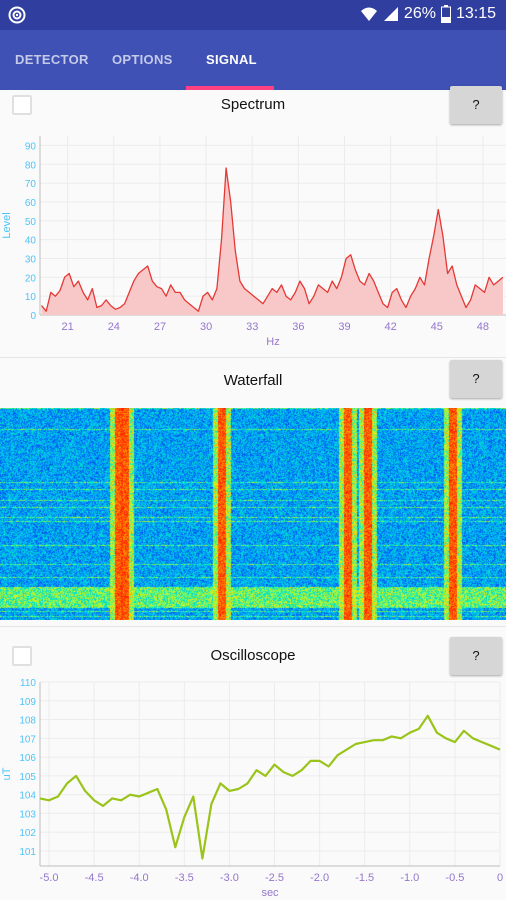  Describe the element at coordinates (94, 878) in the screenshot. I see `x-tick-label: -4.5` at that location.